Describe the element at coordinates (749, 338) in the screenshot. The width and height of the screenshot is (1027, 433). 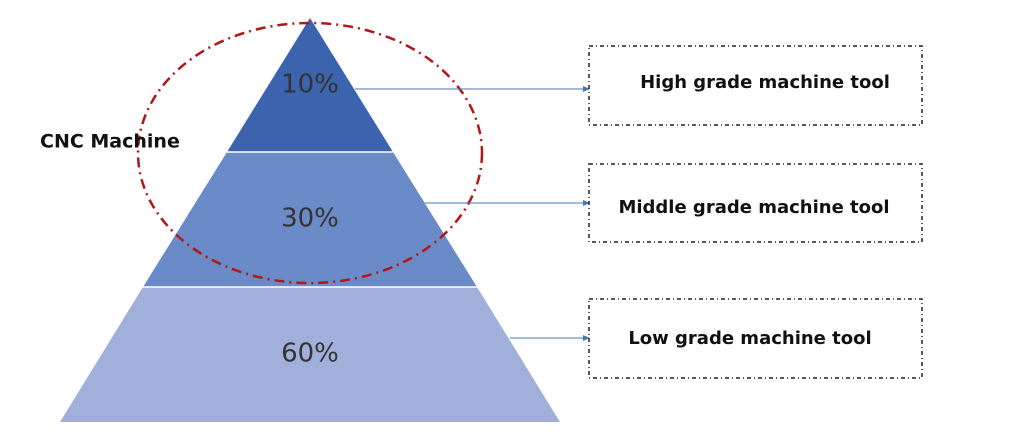
I see `tier-label: Low grade machine tool` at that location.